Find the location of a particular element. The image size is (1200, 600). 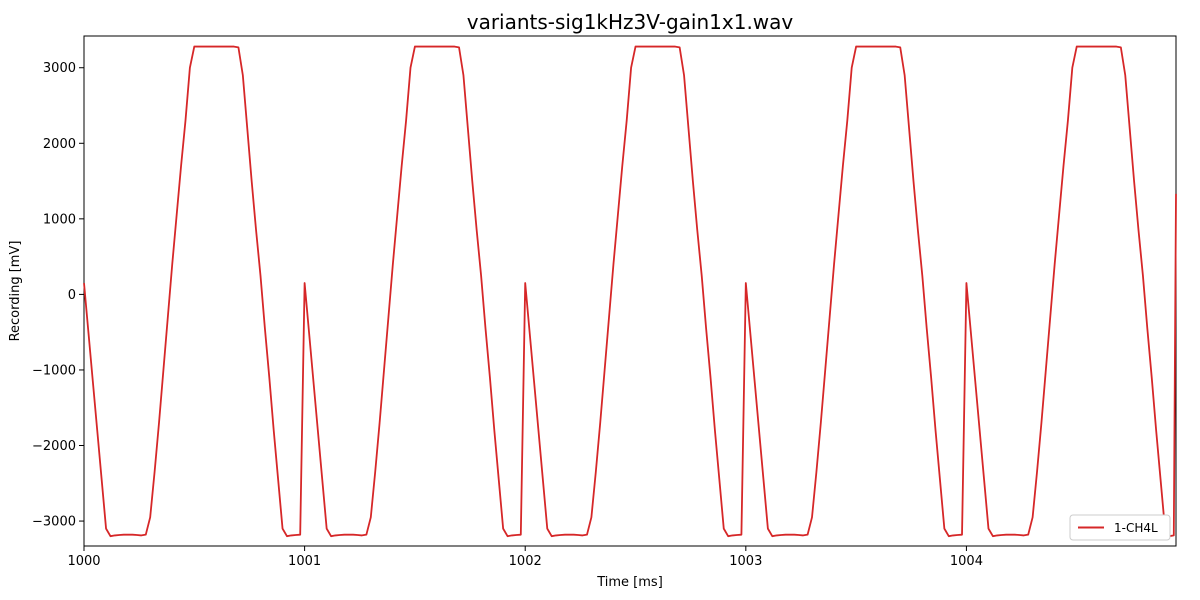

y-tick-label: 0 is located at coordinates (72, 295).